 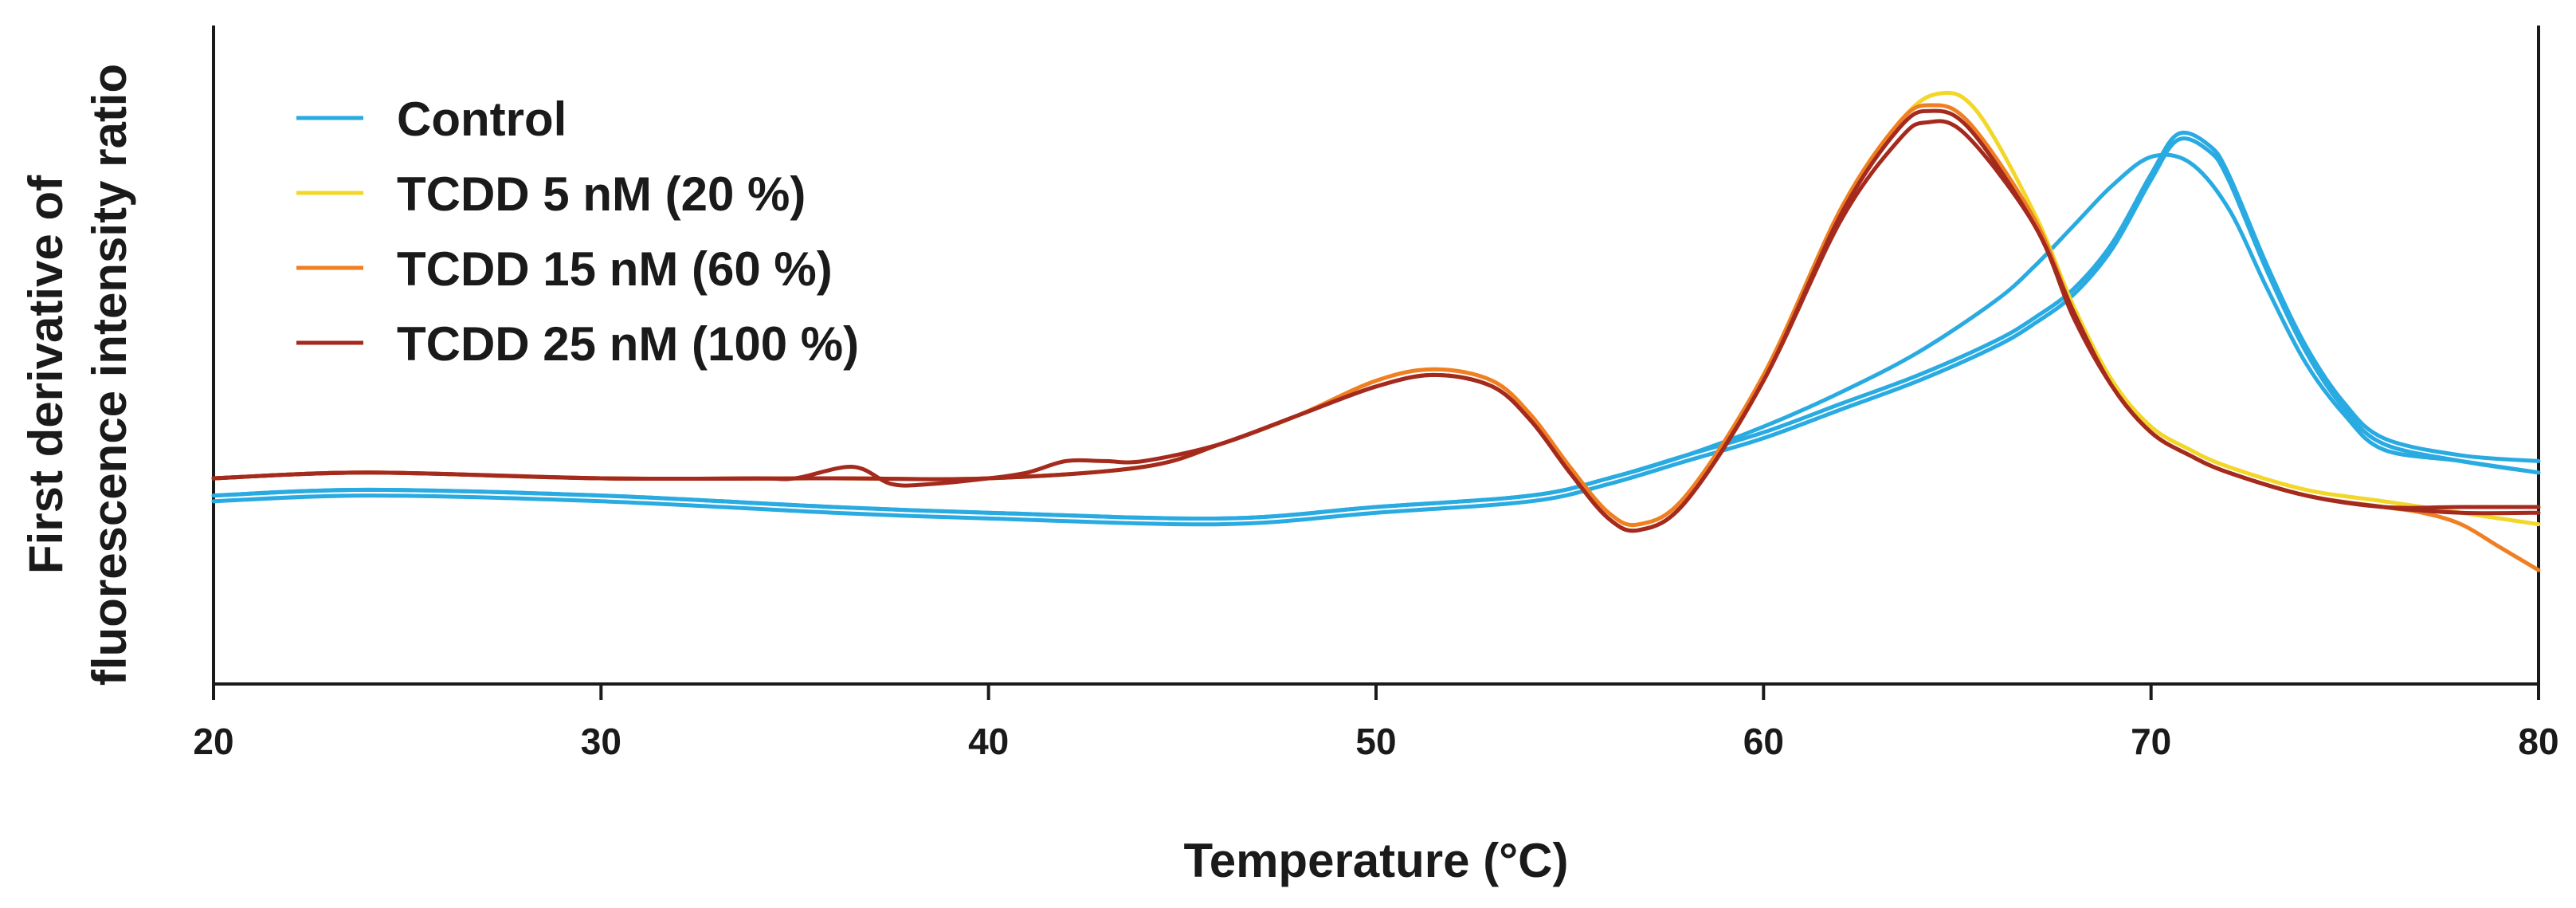 I want to click on x-tick-label: 40, so click(x=988, y=741).